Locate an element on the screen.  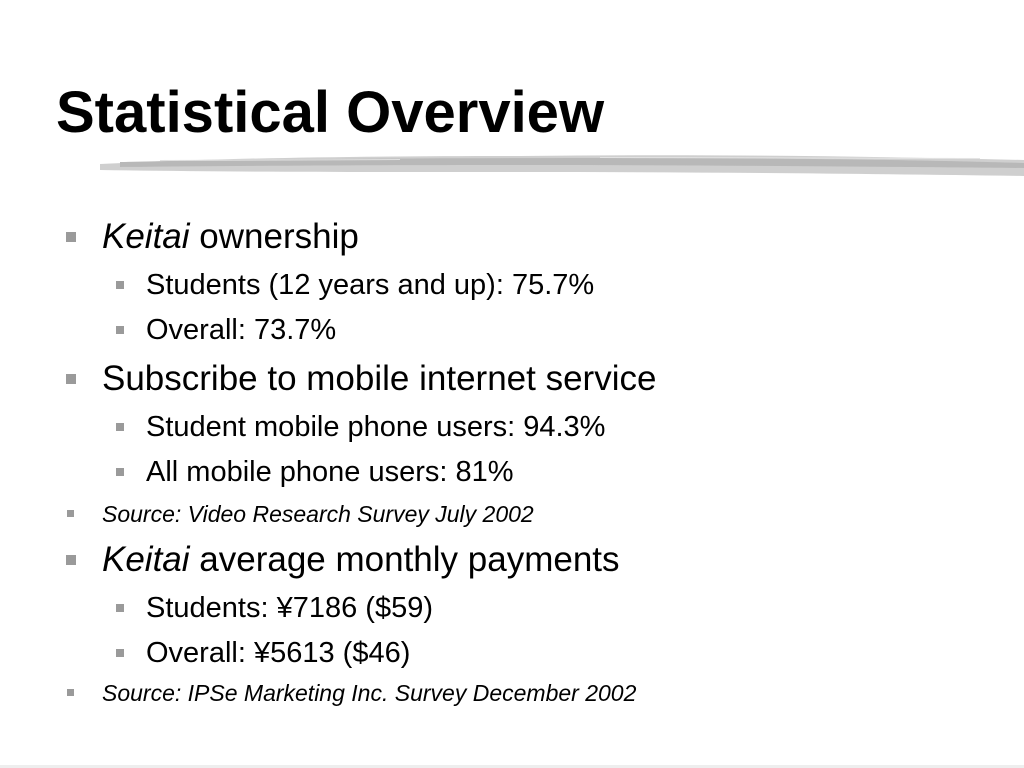
slide-title: Statistical Overview is located at coordinates (330, 112).